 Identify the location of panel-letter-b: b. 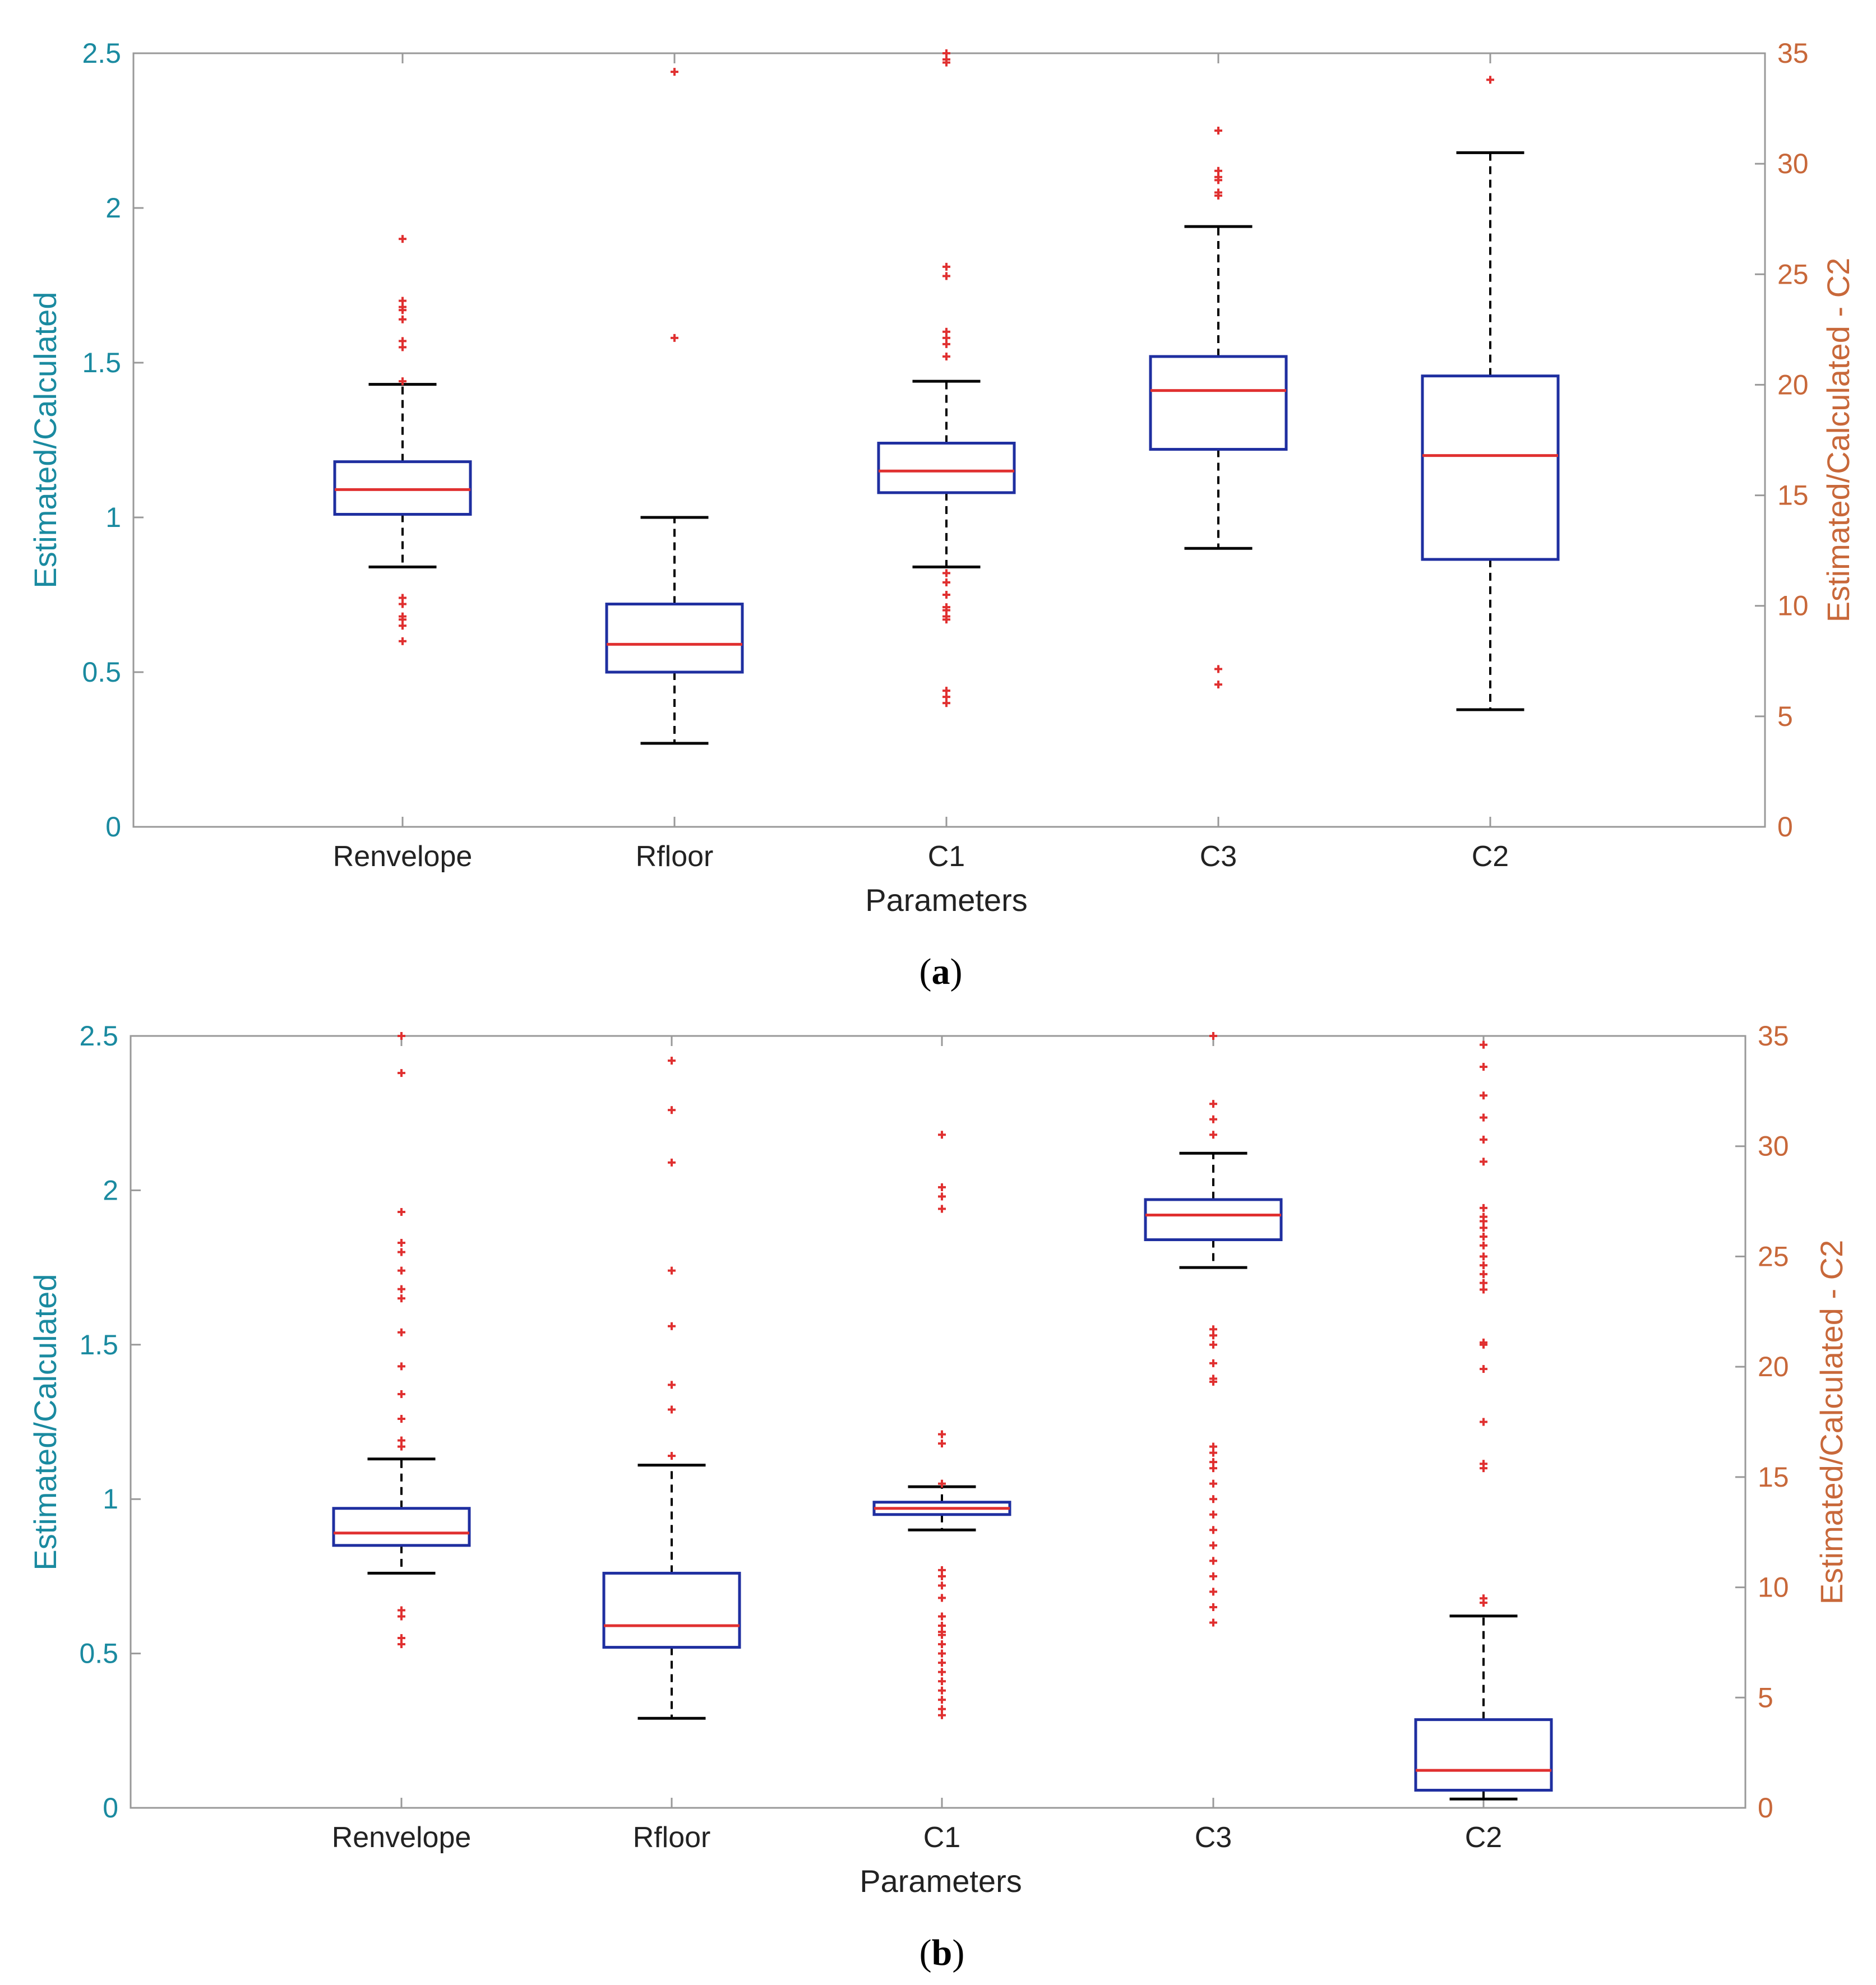
(942, 1952).